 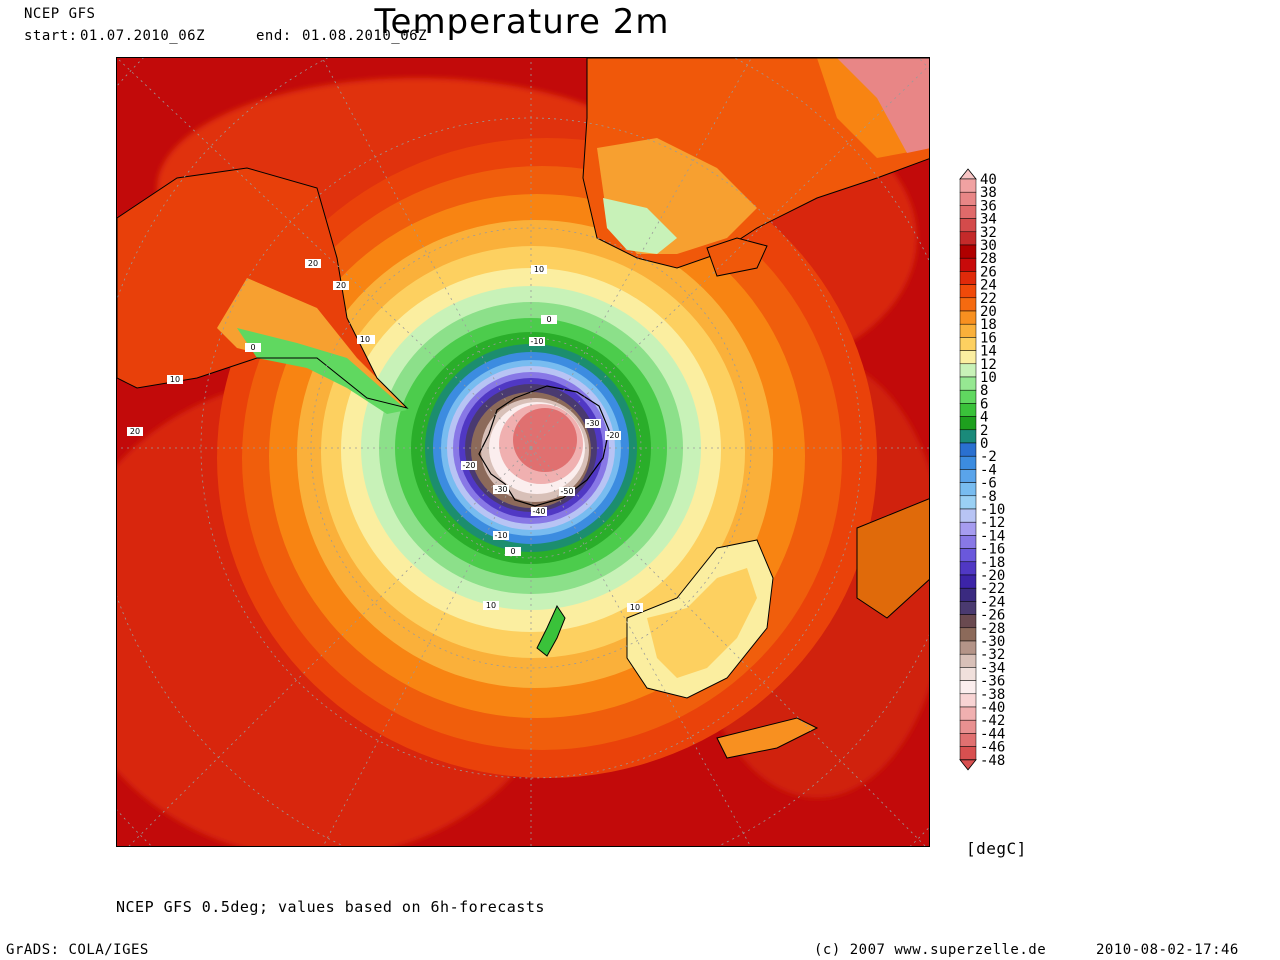 What do you see at coordinates (930, 950) in the screenshot?
I see `footer-copyright: (c) 2007 www.superzelle.de` at bounding box center [930, 950].